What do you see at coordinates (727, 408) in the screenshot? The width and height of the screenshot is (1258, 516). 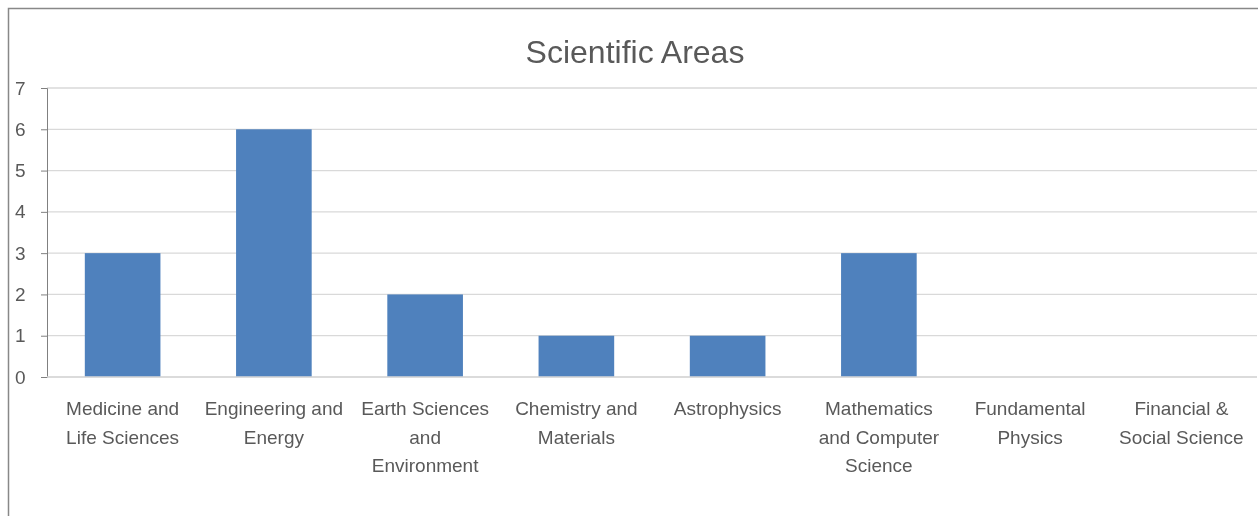 I see `x-tick-label: Astrophysics` at bounding box center [727, 408].